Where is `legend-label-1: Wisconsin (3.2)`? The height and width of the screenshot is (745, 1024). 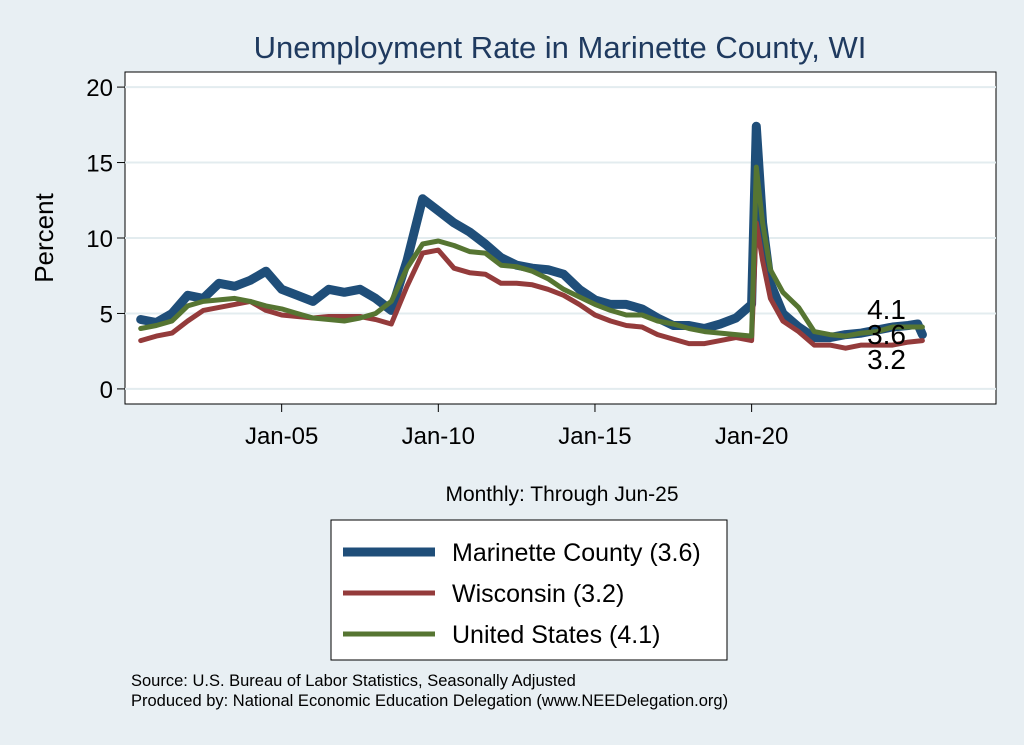
legend-label-1: Wisconsin (3.2) is located at coordinates (538, 594).